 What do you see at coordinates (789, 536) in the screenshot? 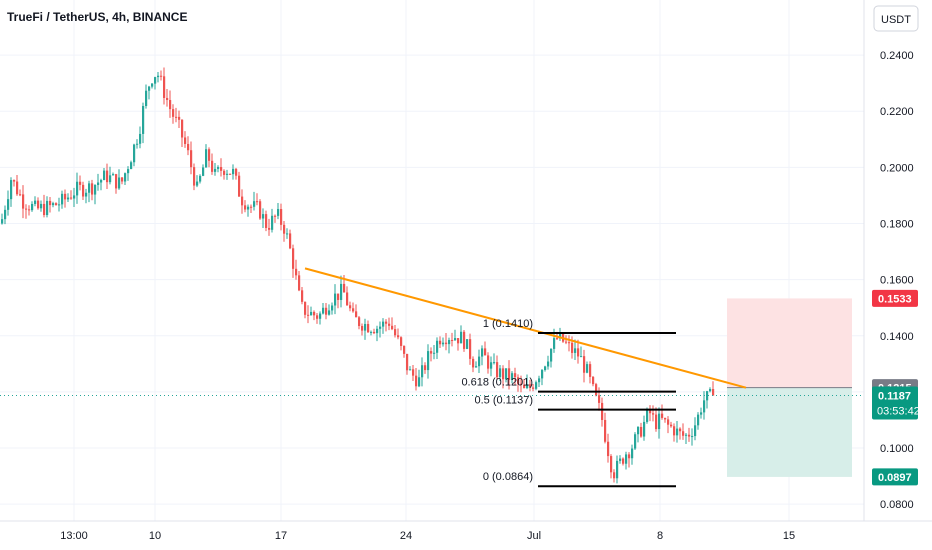
I see `time-tick-label: 15` at bounding box center [789, 536].